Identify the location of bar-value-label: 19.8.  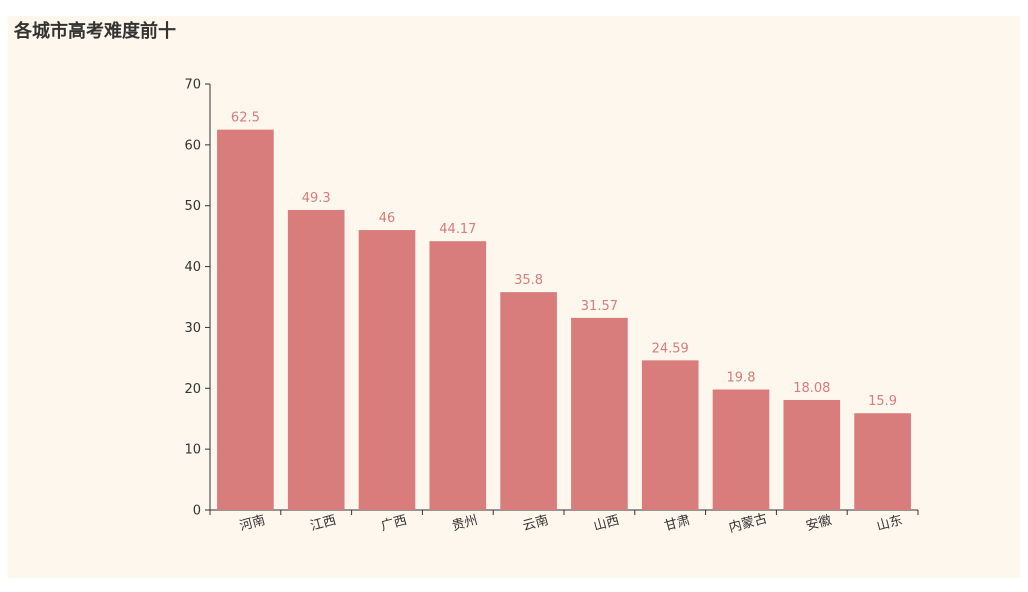
(741, 378).